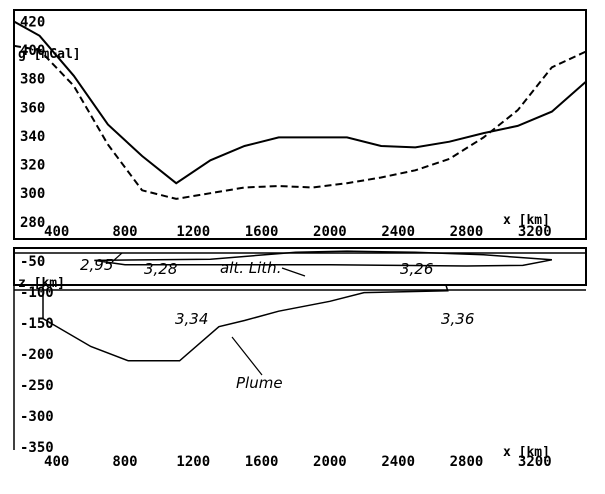 This screenshot has width=605, height=494. Describe the element at coordinates (32, 194) in the screenshot. I see `gravity-y-tick-label: 300` at that location.